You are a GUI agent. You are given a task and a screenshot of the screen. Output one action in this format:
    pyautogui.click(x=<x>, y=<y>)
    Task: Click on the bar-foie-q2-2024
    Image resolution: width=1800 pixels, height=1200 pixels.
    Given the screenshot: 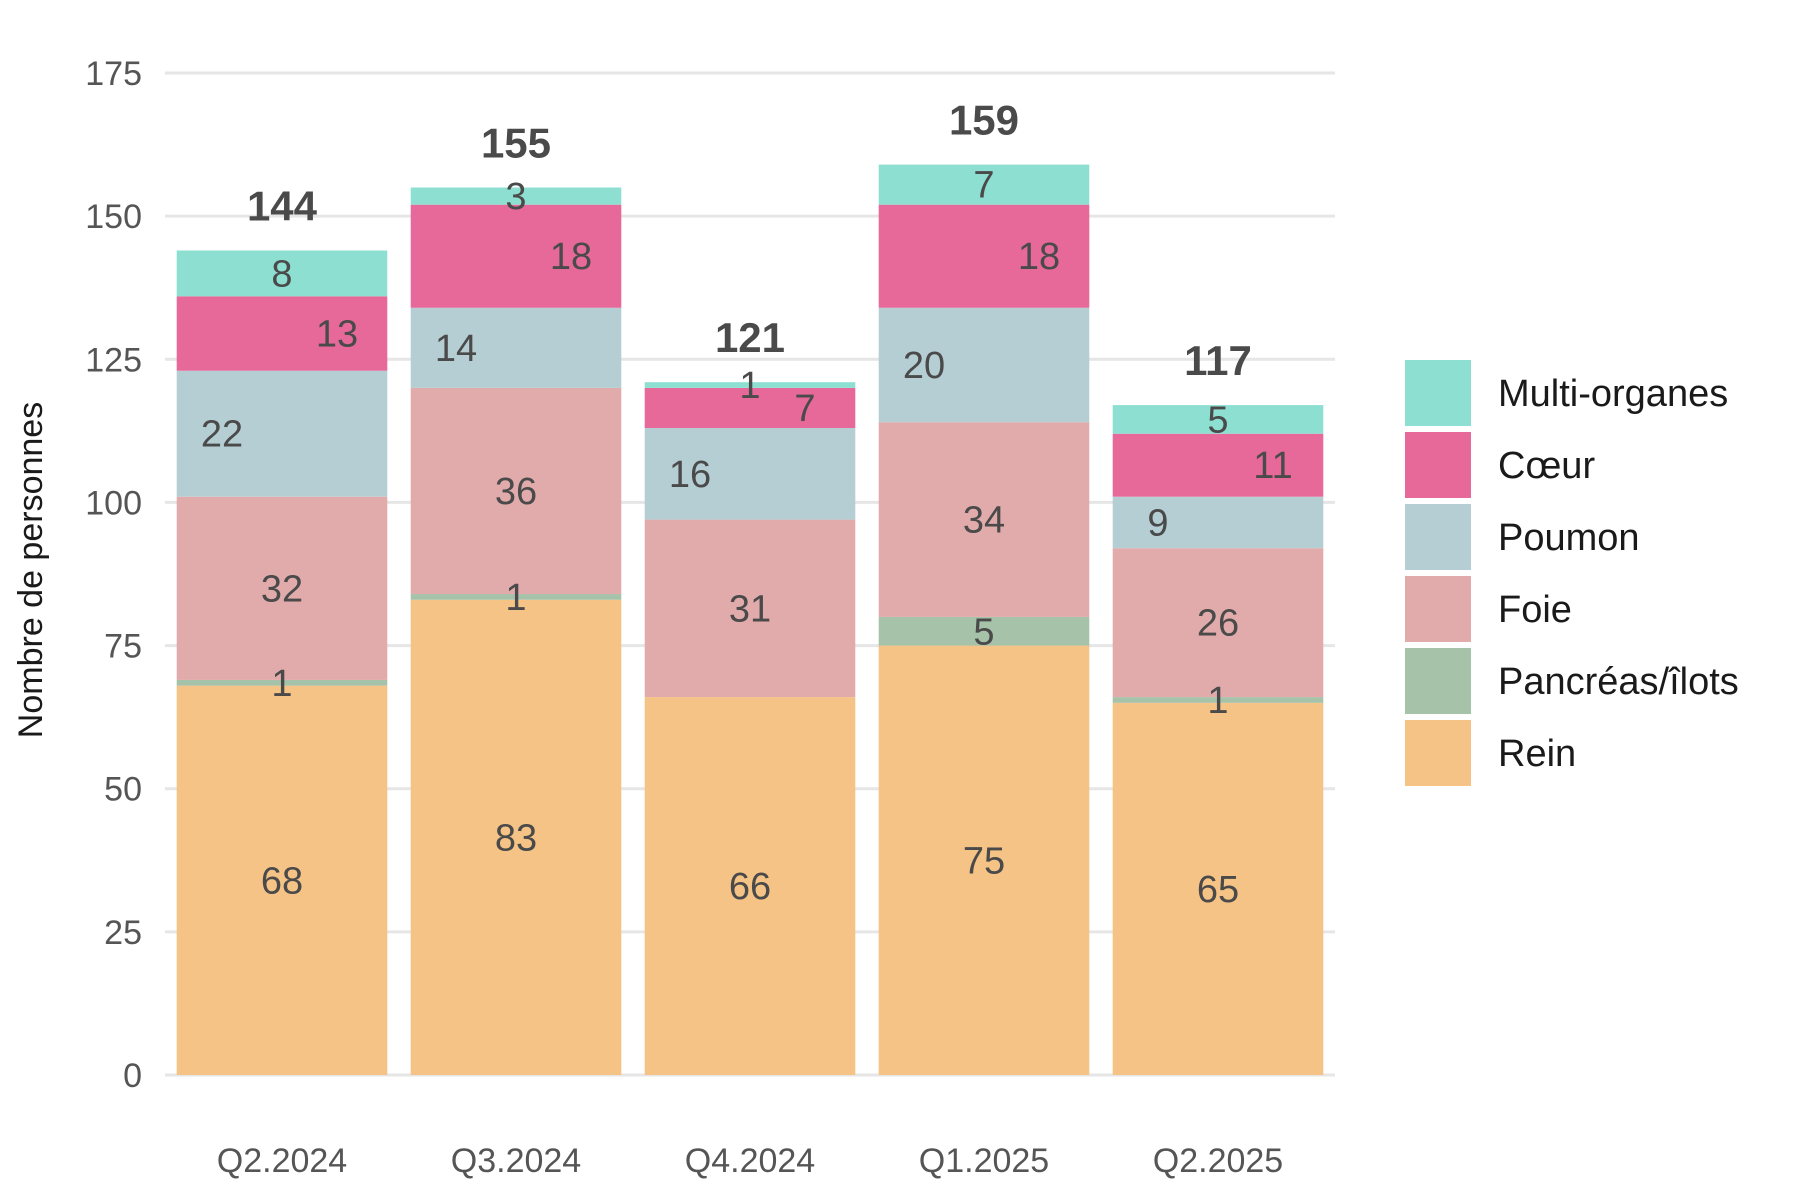 What is the action you would take?
    pyautogui.click(x=282, y=588)
    